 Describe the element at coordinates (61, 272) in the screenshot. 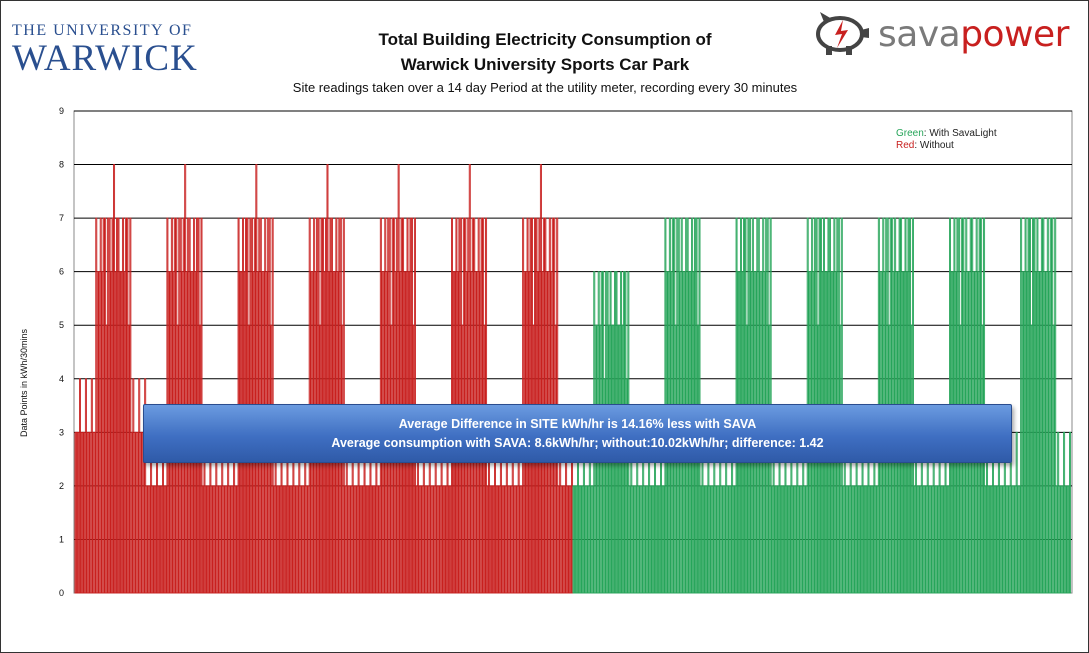

I see `y-tick-label: 6` at that location.